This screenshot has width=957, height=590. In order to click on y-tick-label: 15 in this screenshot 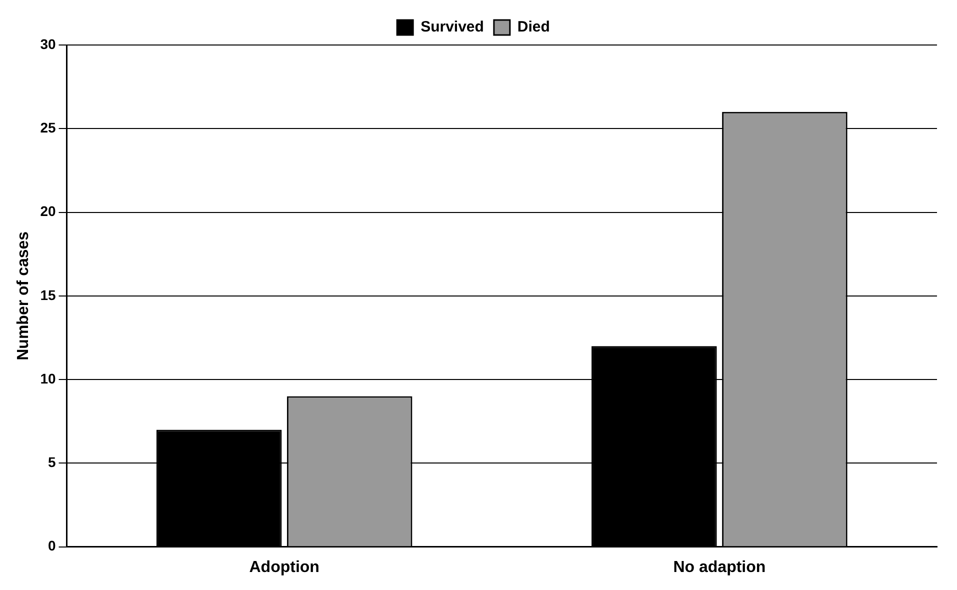, I will do `click(48, 294)`.